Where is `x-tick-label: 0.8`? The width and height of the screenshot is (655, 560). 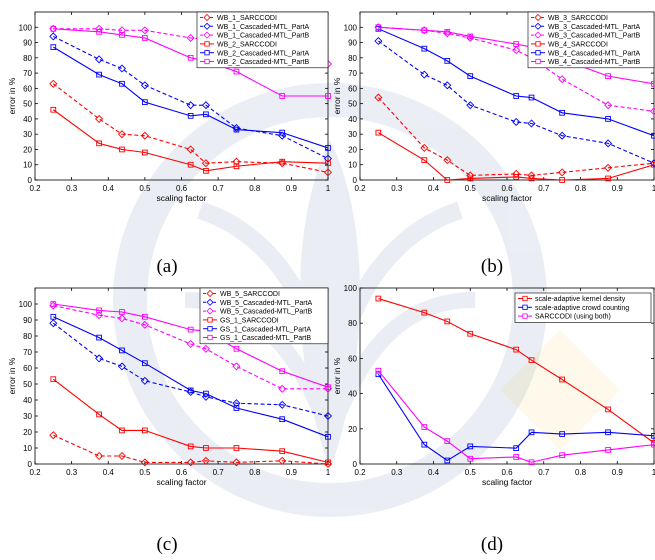
x-tick-label: 0.8 is located at coordinates (581, 188).